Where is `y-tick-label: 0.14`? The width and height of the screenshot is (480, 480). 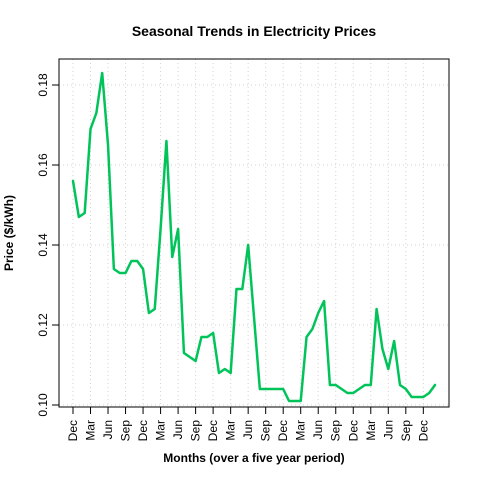
y-tick-label: 0.14 is located at coordinates (43, 245).